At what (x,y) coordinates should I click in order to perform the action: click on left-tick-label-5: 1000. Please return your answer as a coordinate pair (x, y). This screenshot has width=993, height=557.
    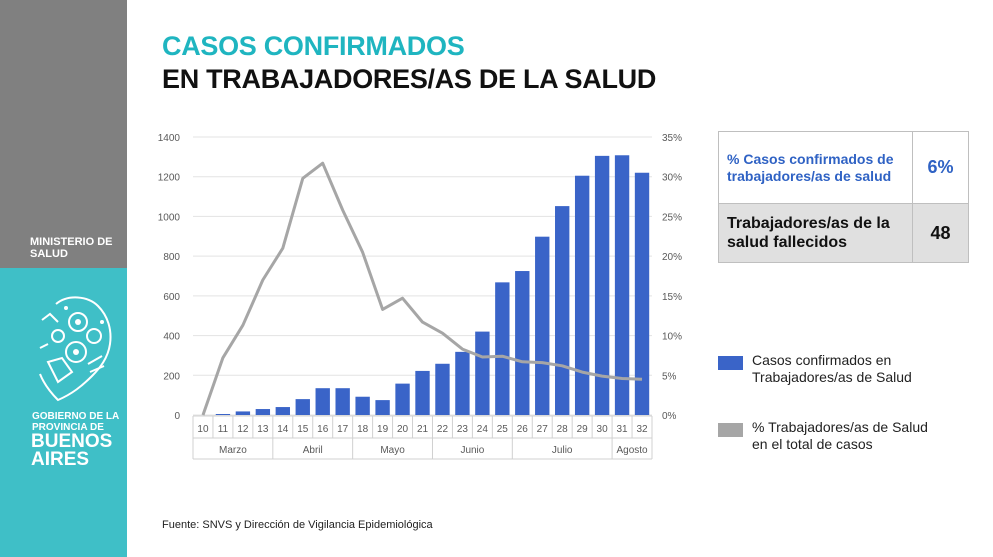
    Looking at the image, I should click on (169, 217).